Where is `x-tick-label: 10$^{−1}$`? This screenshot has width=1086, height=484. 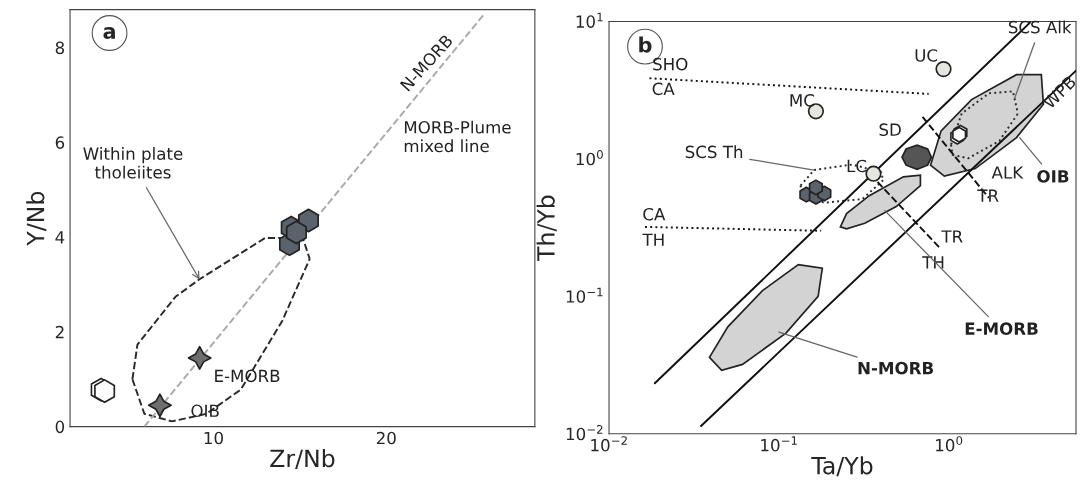
x-tick-label: 10$^{−1}$ is located at coordinates (779, 444).